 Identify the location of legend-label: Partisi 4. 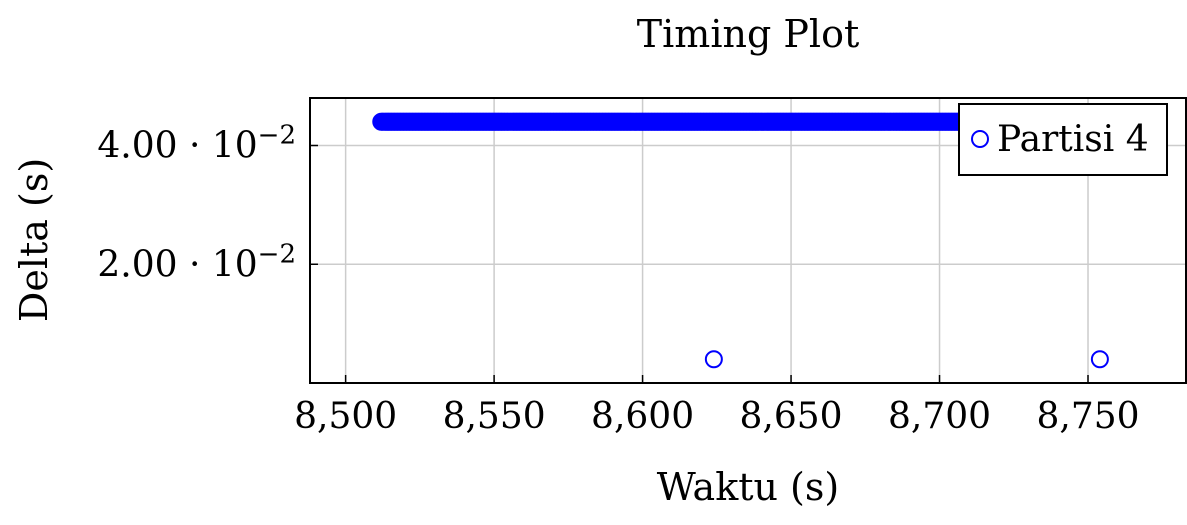
(1073, 139).